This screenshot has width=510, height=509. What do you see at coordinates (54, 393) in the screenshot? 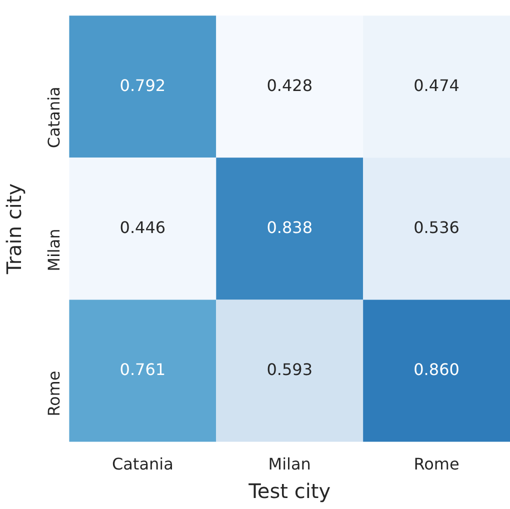
I see `y-tick-label: Rome` at bounding box center [54, 393].